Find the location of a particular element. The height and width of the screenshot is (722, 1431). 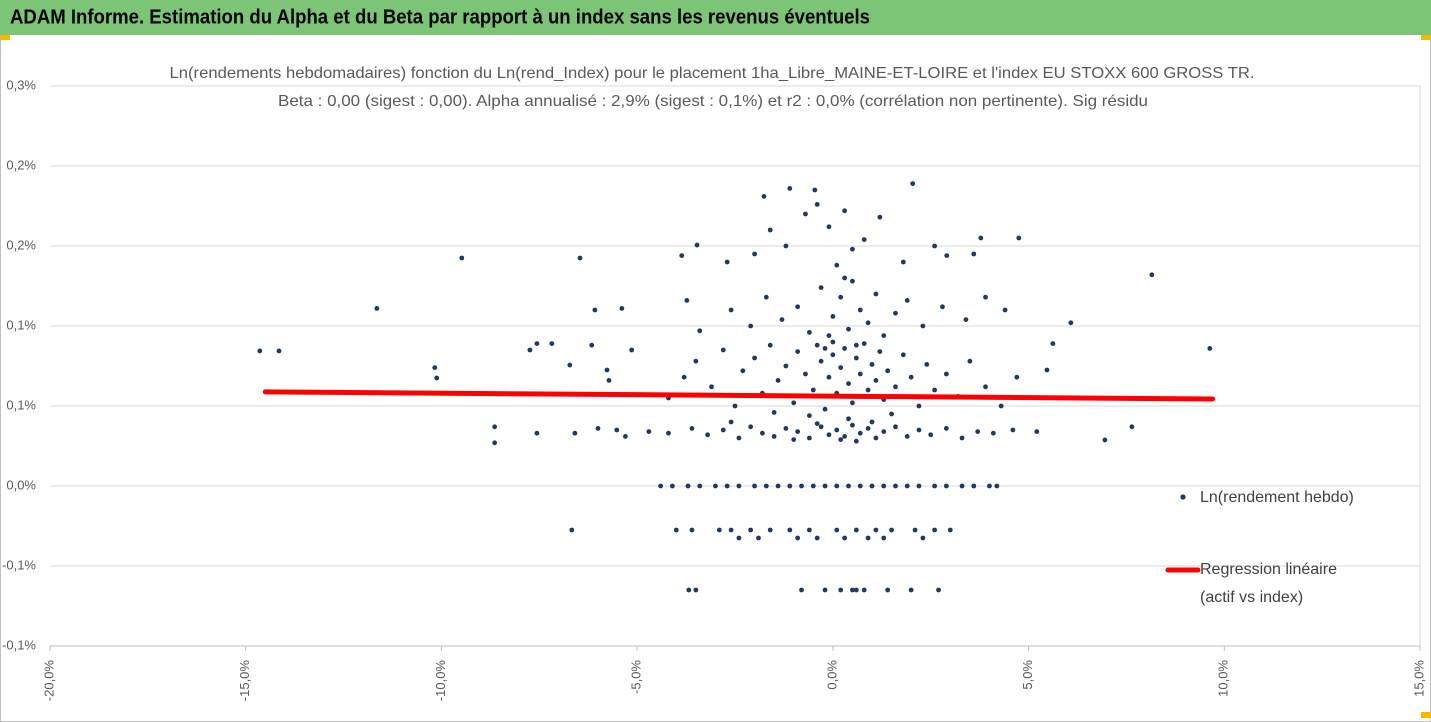

y-tick-label: 0,3% is located at coordinates (21, 84).